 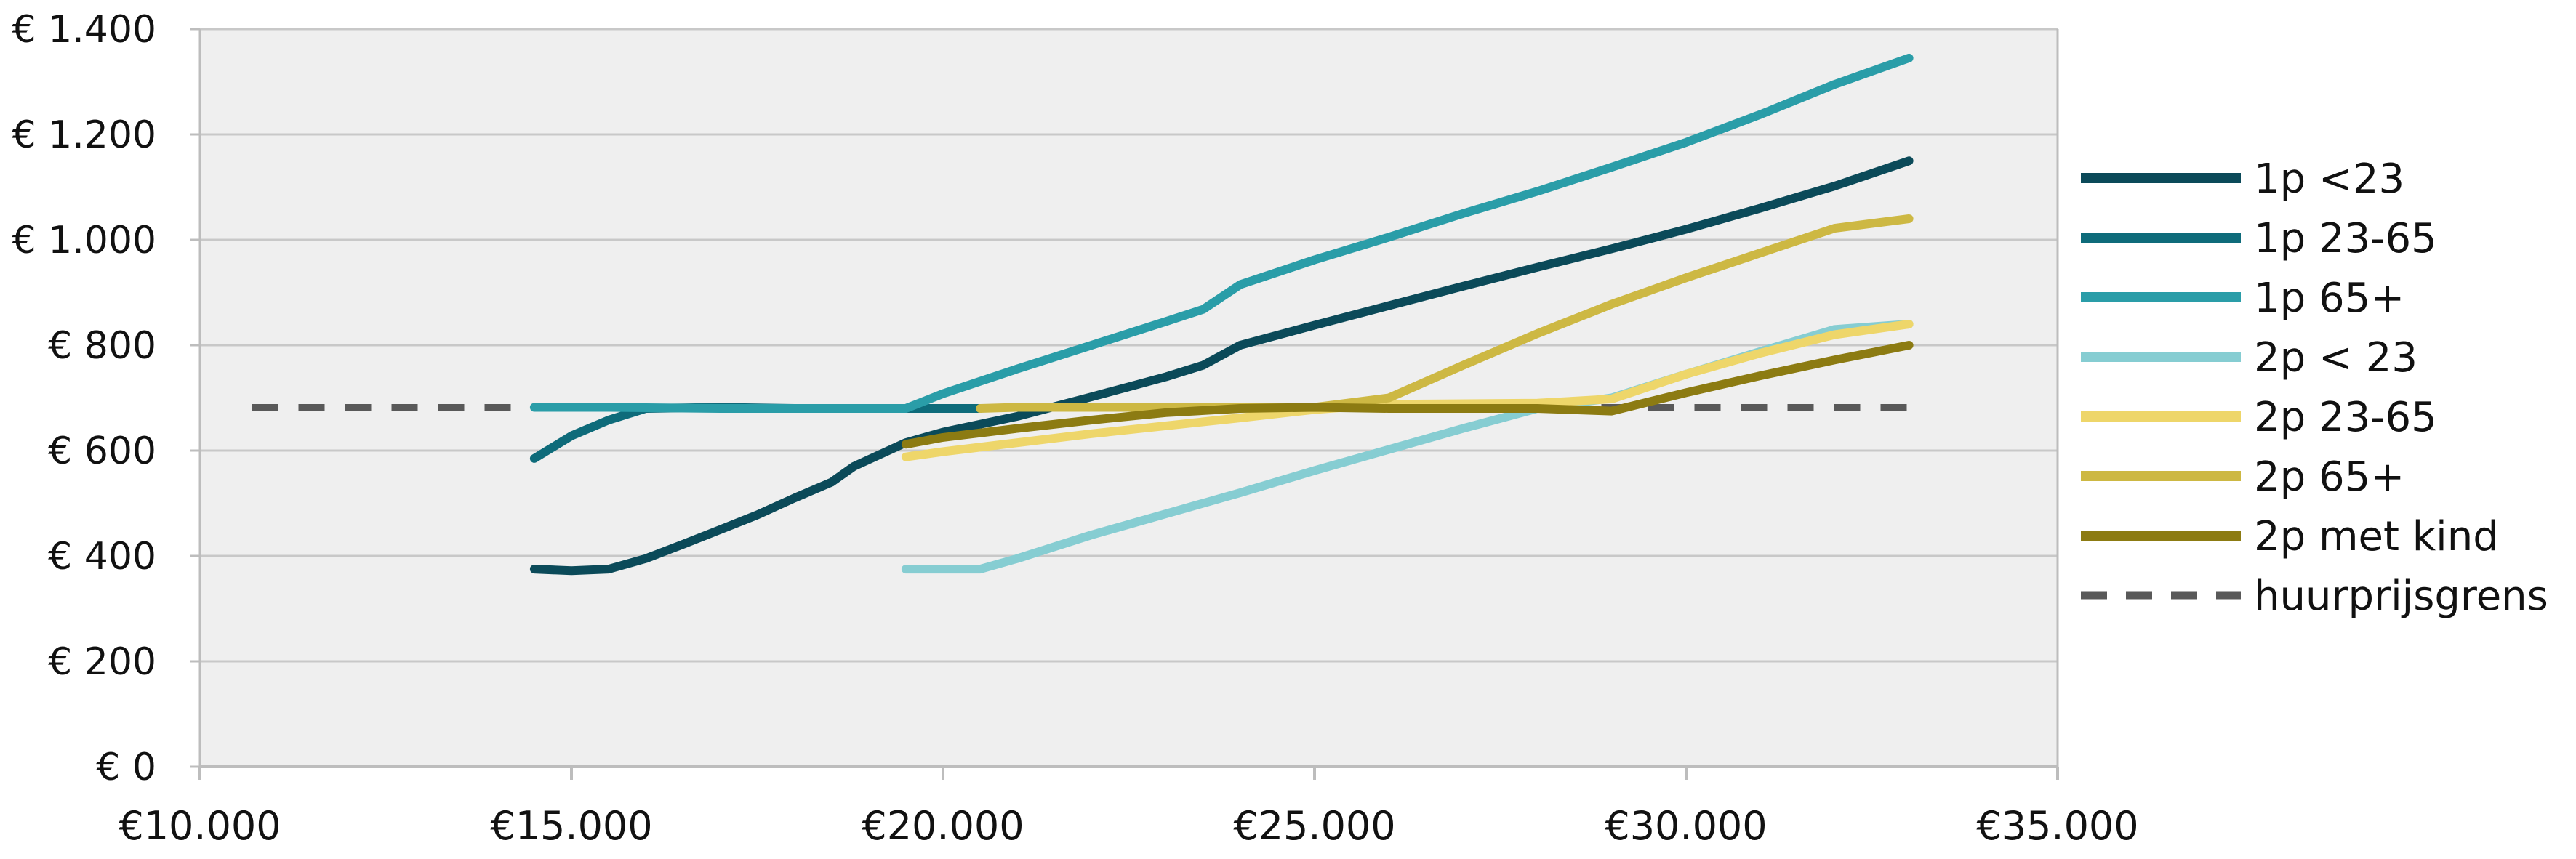 I want to click on y-tick-label: € 600, so click(x=102, y=451).